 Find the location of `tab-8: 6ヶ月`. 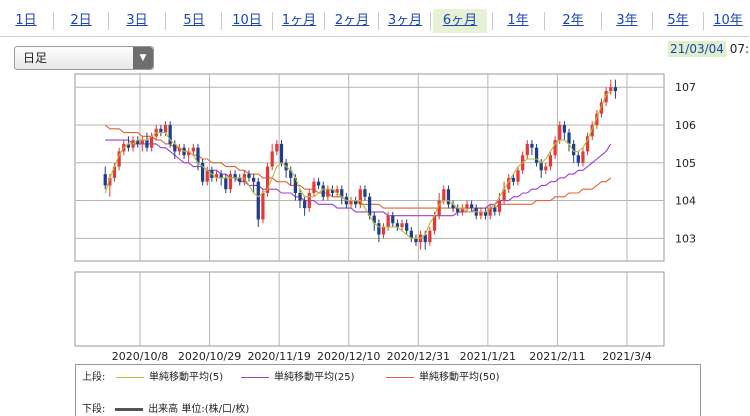

tab-8: 6ヶ月 is located at coordinates (460, 21).